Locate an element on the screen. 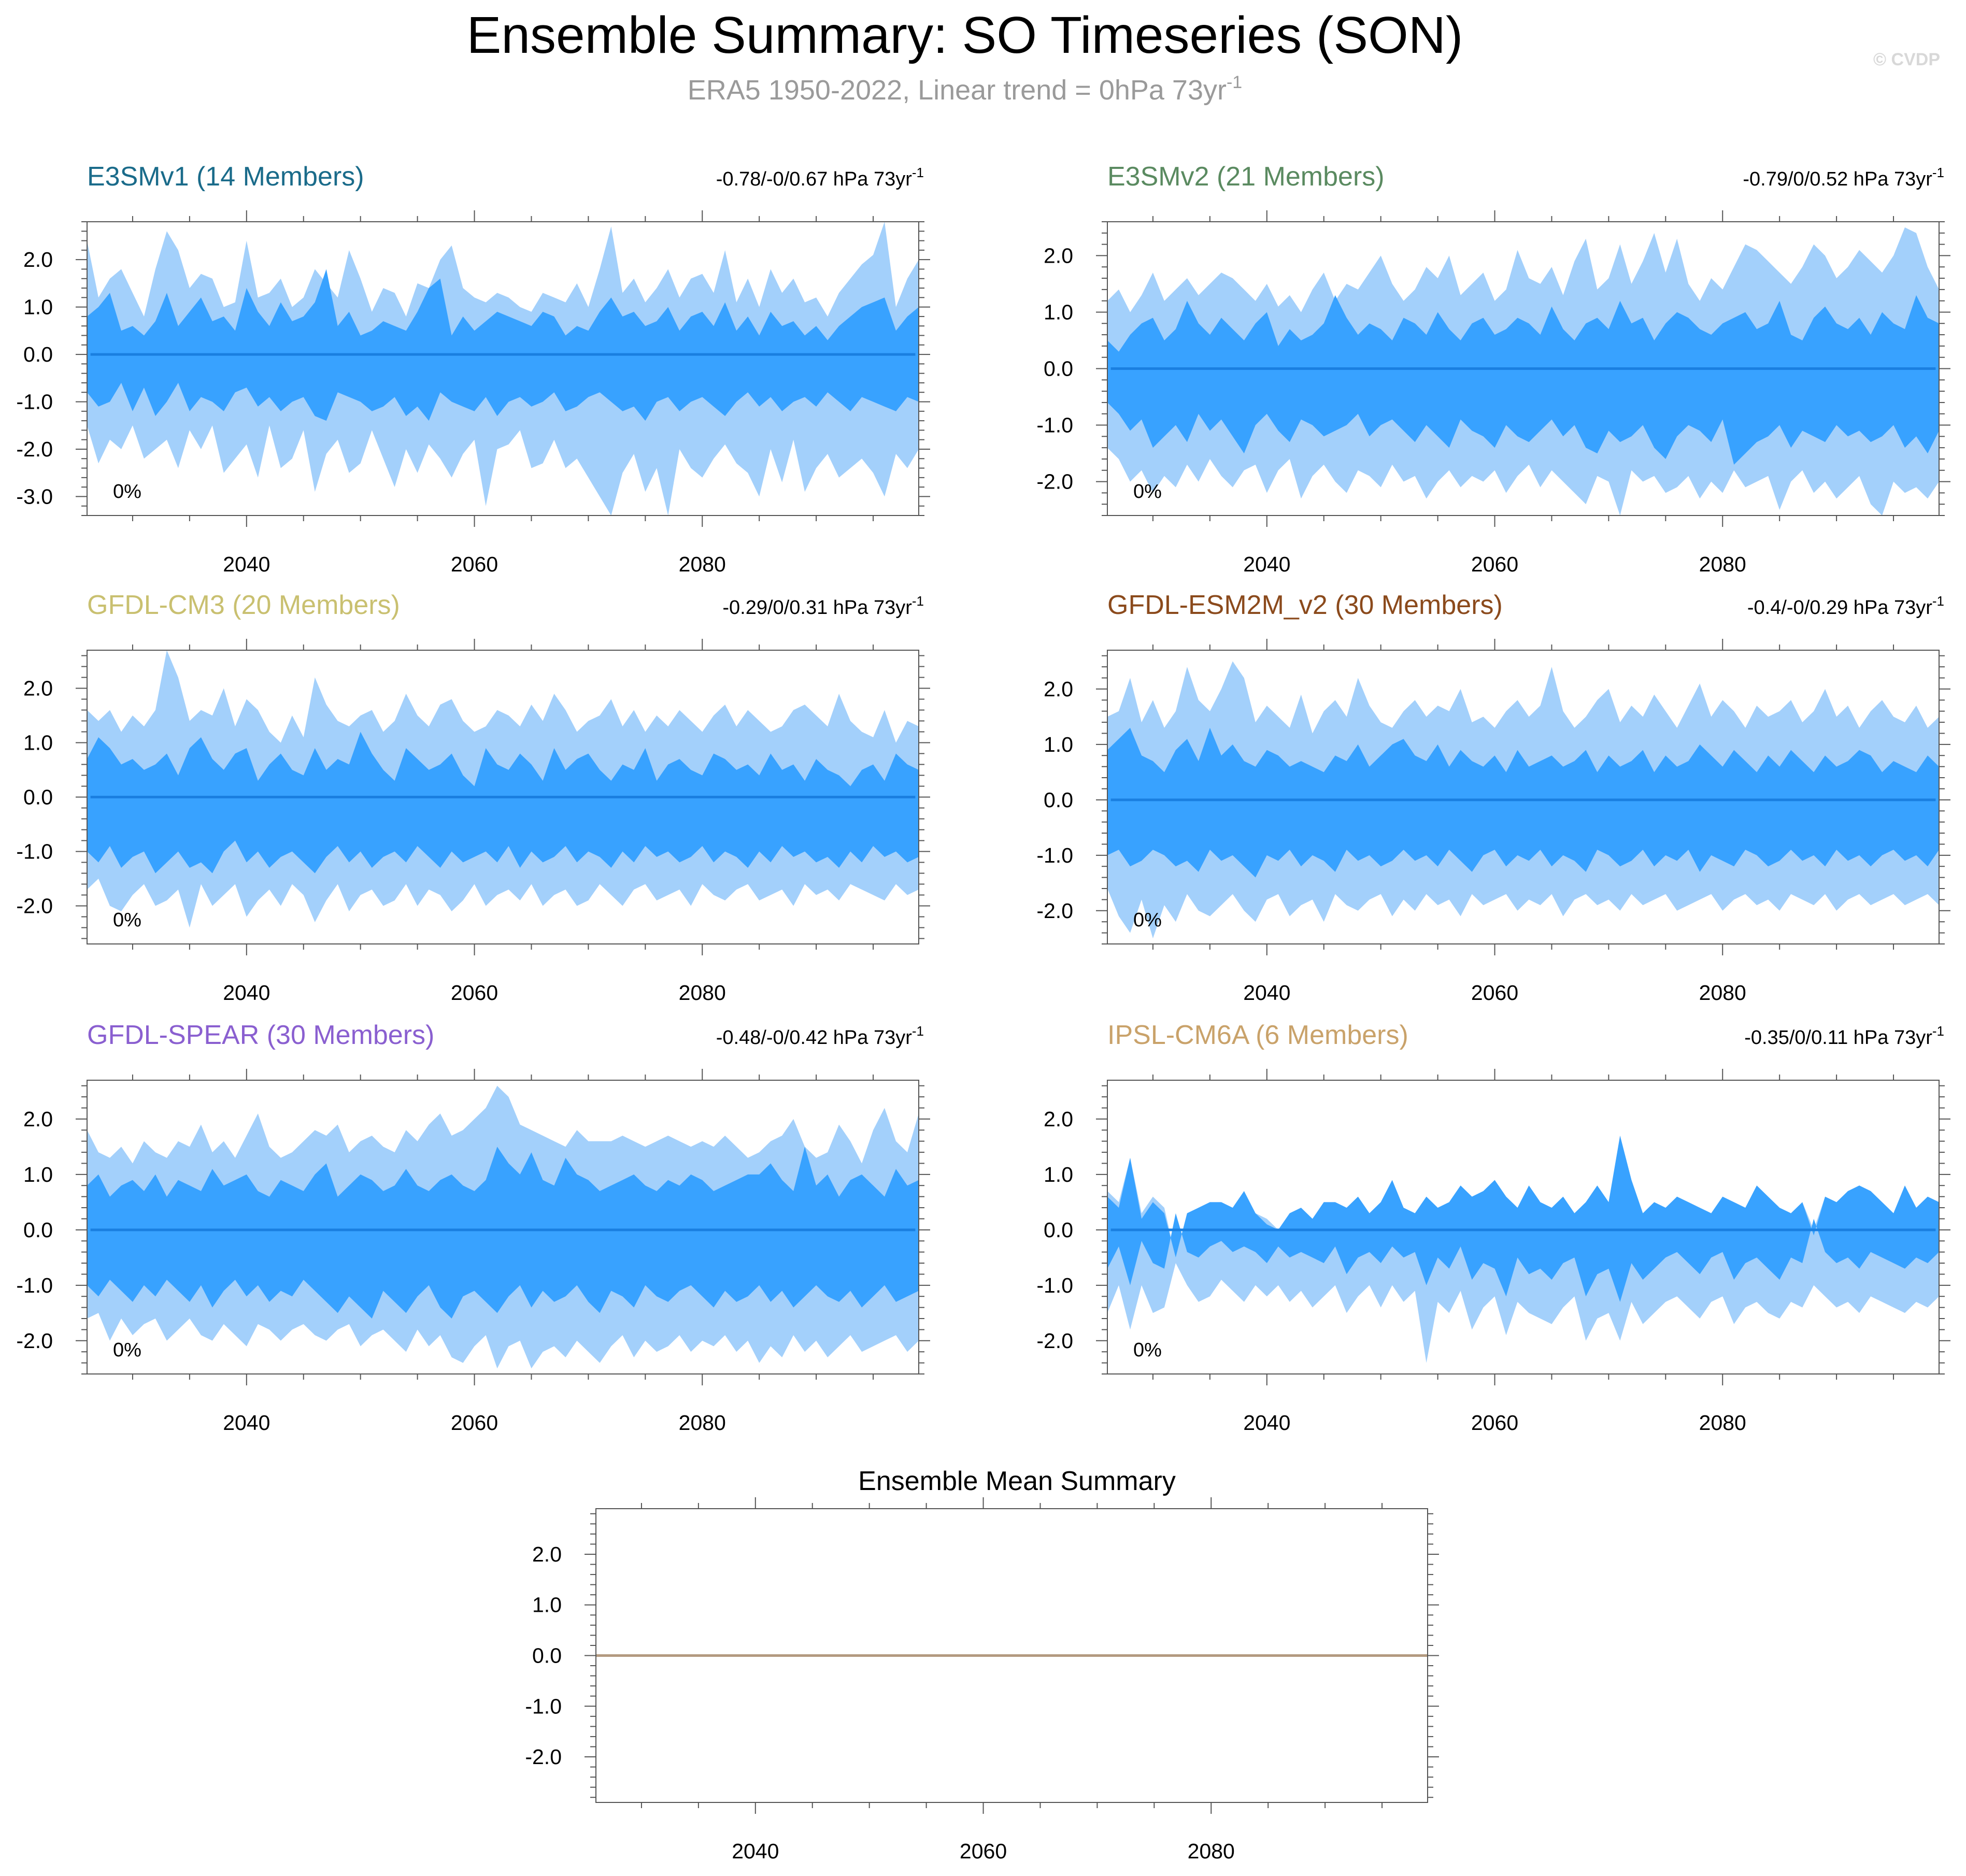 This screenshot has width=1966, height=1876. panel-title: GFDL-SPEAR (30 Members) is located at coordinates (261, 1035).